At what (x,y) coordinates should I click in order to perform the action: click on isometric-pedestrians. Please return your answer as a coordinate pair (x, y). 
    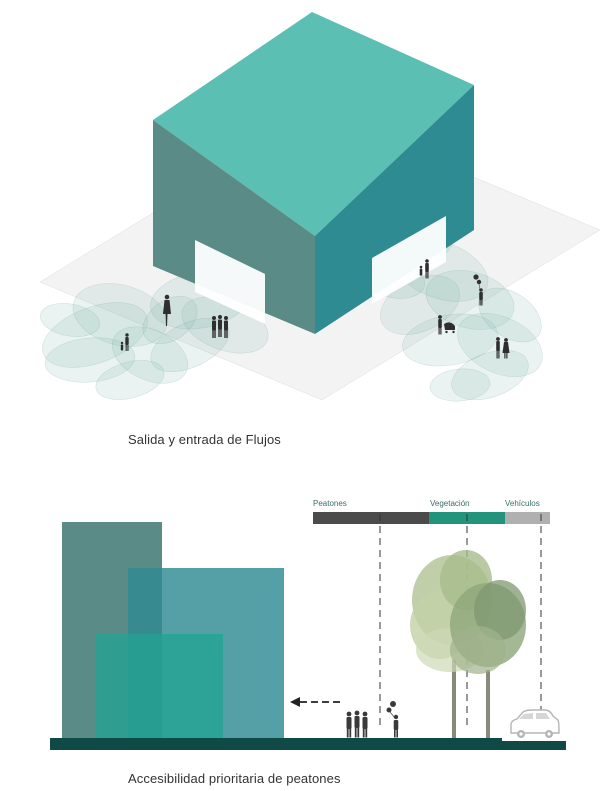
    Looking at the image, I should click on (315, 309).